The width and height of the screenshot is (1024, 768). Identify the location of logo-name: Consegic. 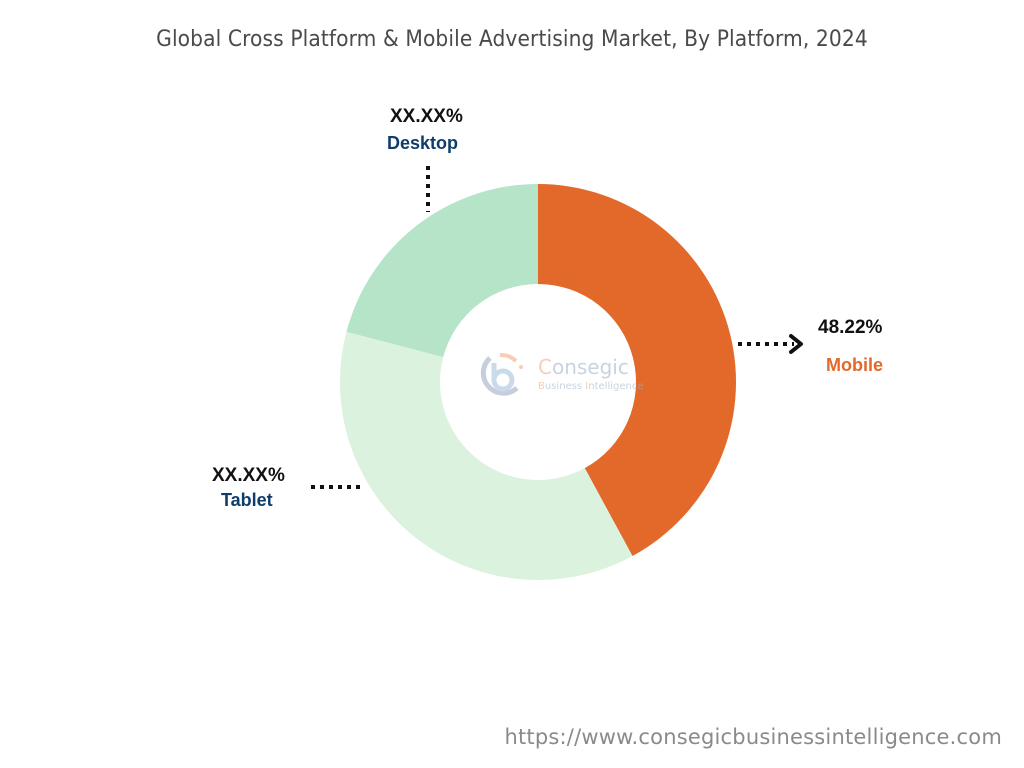
(583, 367).